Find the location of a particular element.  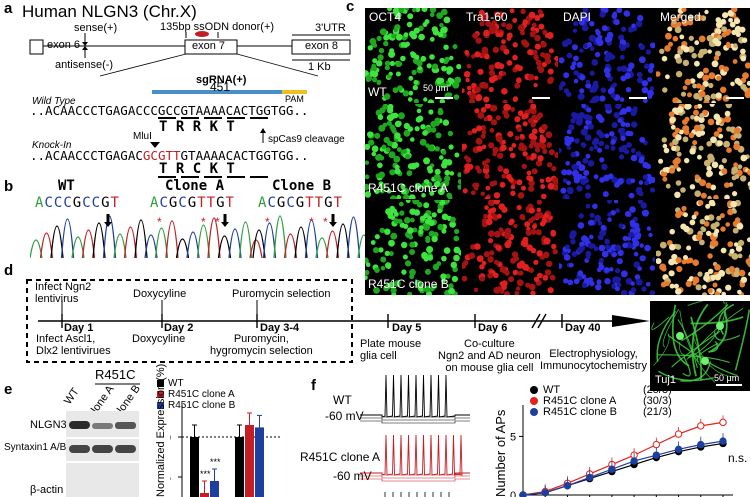

western-blot is located at coordinates (102, 454).